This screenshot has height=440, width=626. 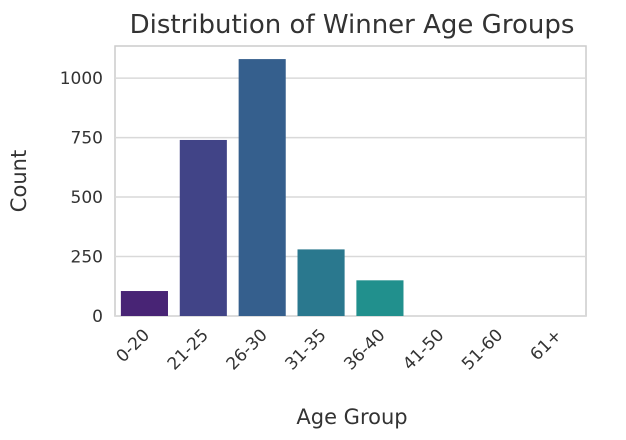 I want to click on y-tick-label: 0, so click(x=97, y=317).